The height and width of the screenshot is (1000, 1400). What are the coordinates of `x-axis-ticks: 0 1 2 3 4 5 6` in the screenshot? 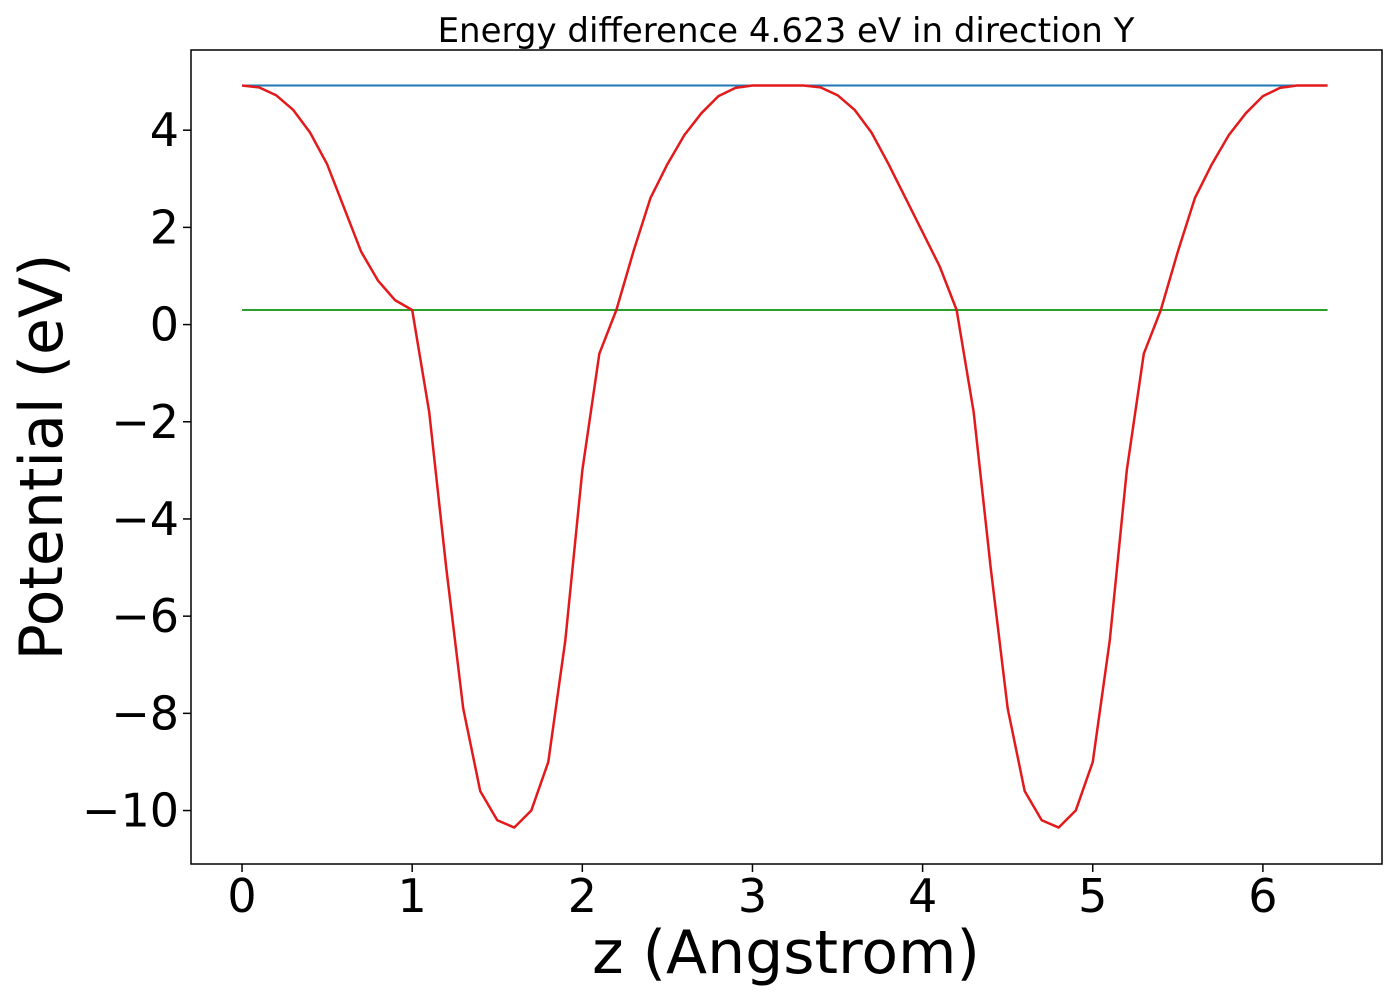 It's located at (752, 893).